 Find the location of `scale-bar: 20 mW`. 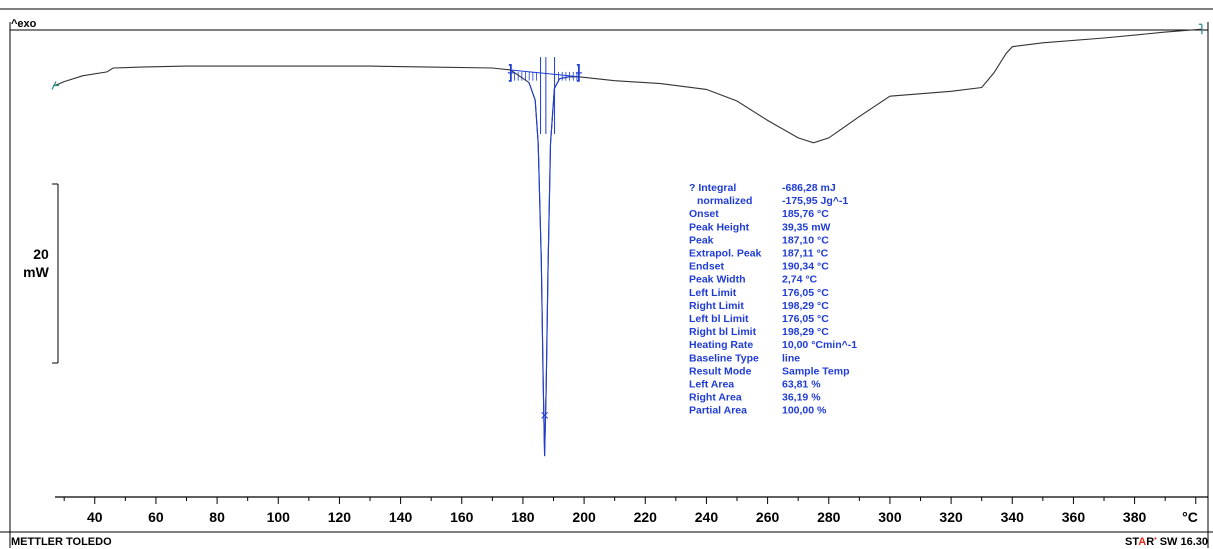

scale-bar: 20 mW is located at coordinates (41, 273).